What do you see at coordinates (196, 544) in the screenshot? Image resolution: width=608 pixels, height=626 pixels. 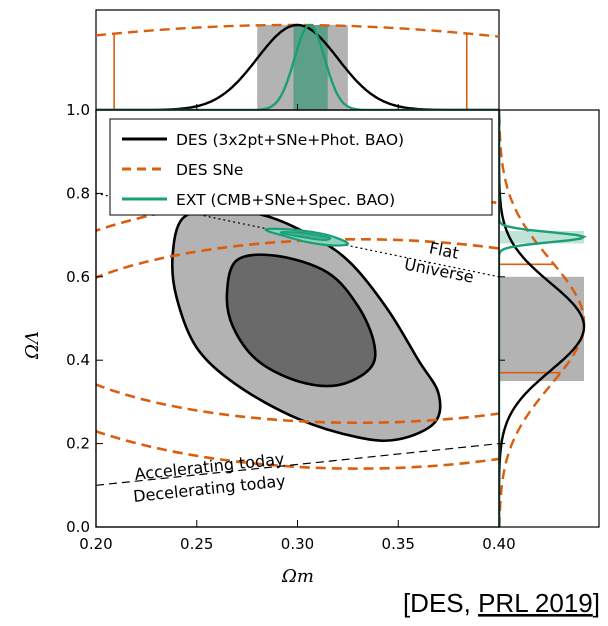 I see `x-tick-label-1: 0.25` at bounding box center [196, 544].